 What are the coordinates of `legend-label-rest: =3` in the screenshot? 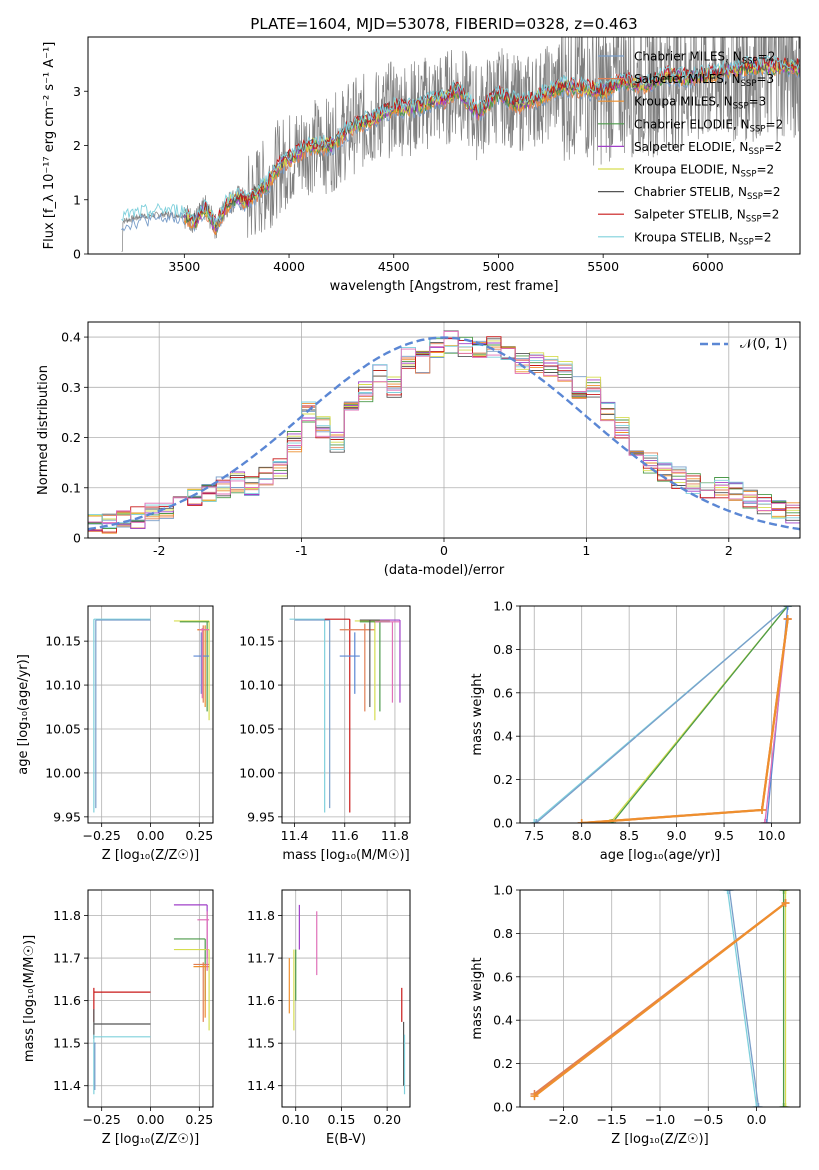 It's located at (765, 79).